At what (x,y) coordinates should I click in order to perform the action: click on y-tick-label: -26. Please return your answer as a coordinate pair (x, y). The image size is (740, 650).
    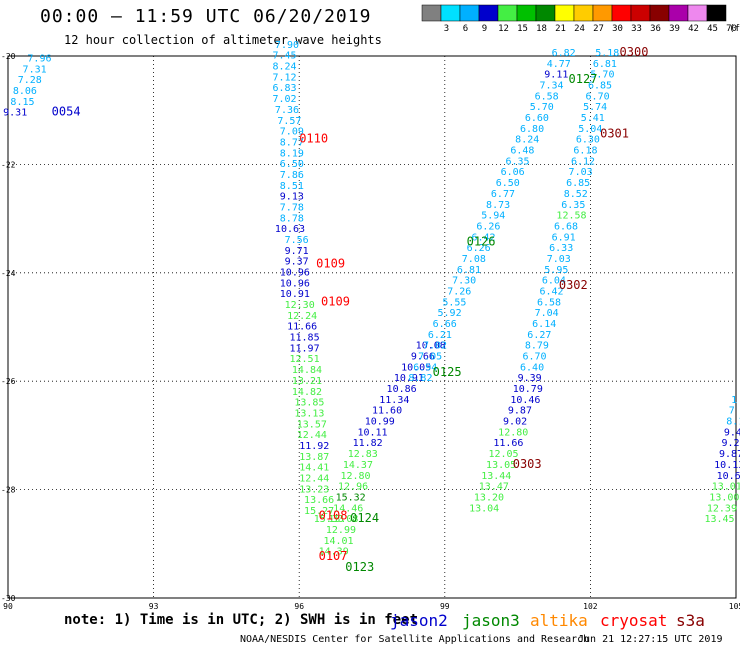
    Looking at the image, I should click on (8, 381).